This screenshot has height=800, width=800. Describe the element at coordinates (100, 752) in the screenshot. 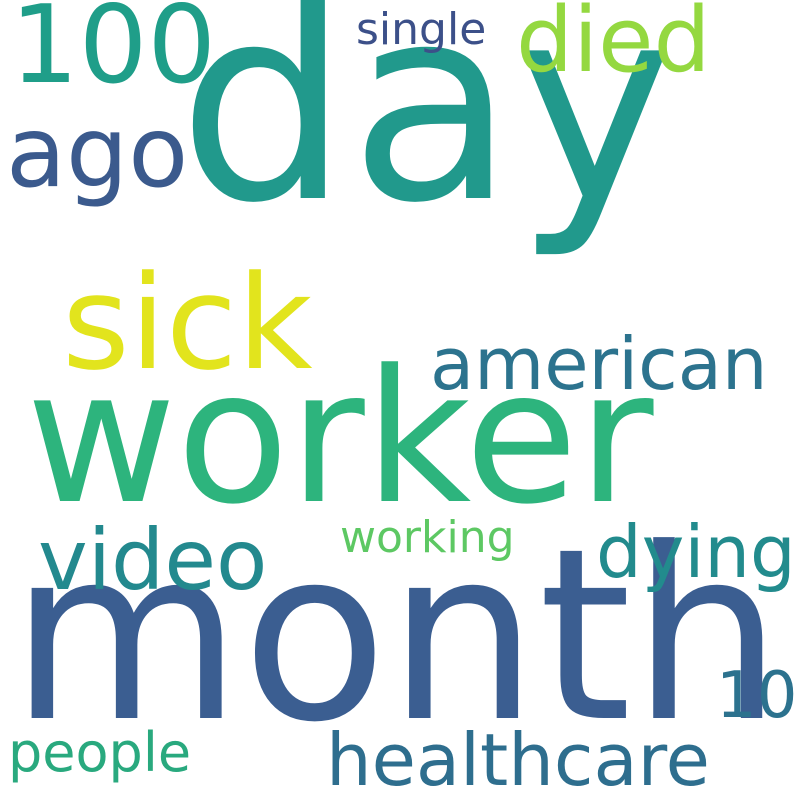

I see `word-people: people` at that location.